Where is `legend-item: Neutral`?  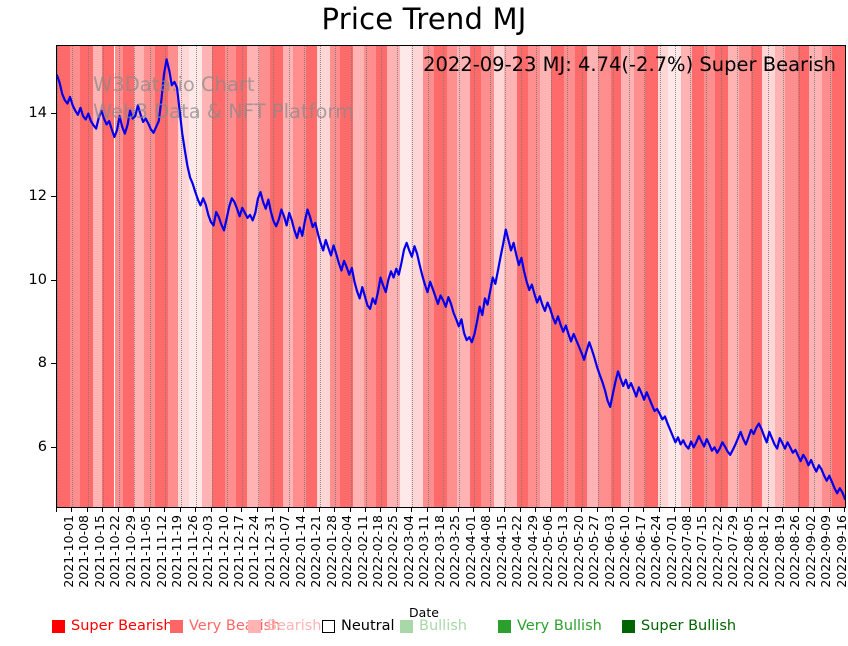 legend-item: Neutral is located at coordinates (358, 626).